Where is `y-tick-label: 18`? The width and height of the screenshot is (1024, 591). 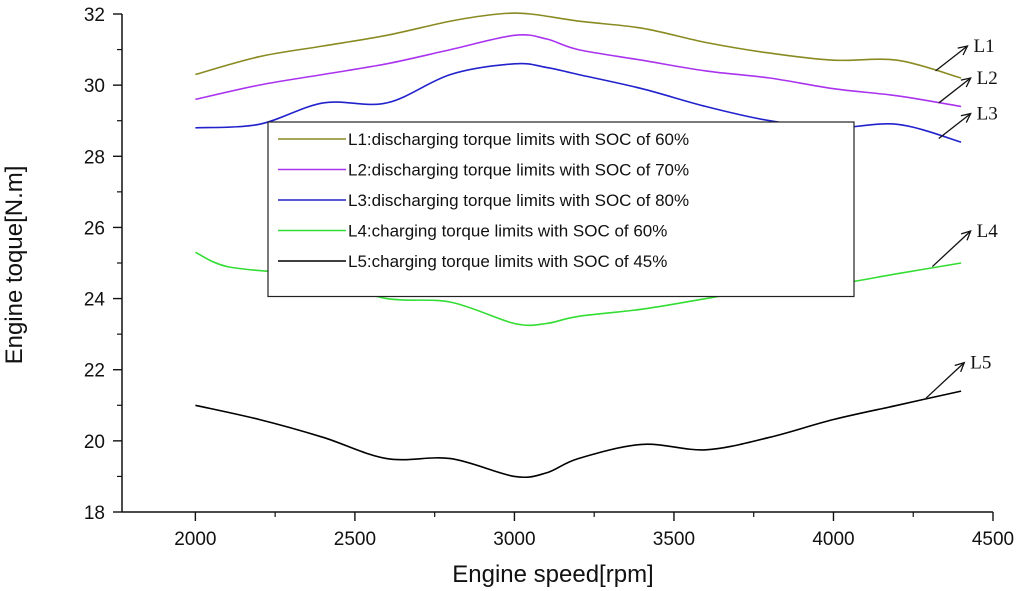
y-tick-label: 18 is located at coordinates (94, 513).